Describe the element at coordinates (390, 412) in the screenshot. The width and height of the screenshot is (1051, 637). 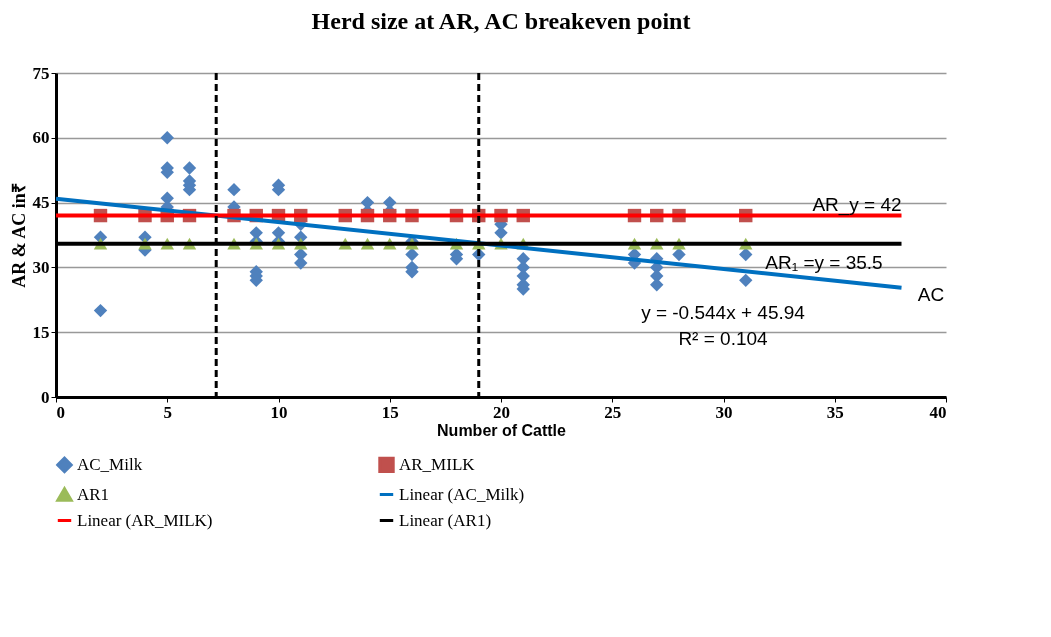
I see `x-tick-label: 15` at that location.